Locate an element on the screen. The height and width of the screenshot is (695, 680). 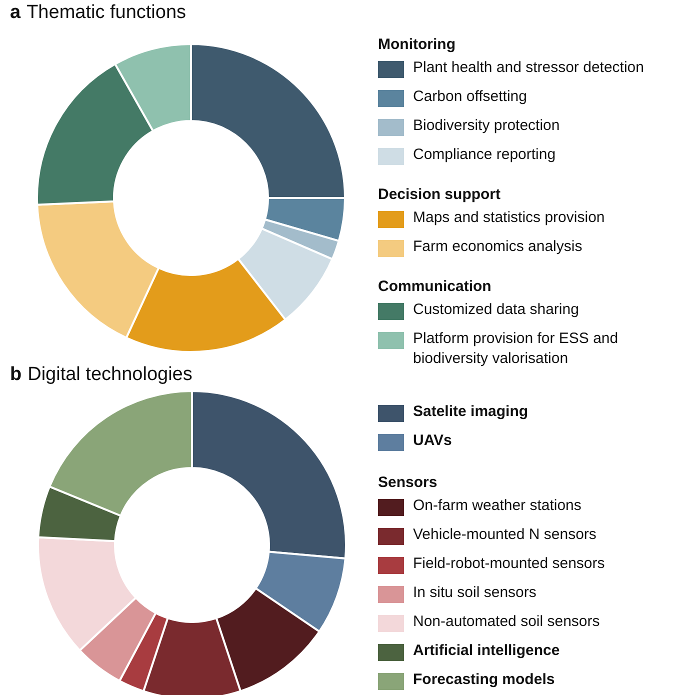
legend-label: Customized data sharing is located at coordinates (496, 310).